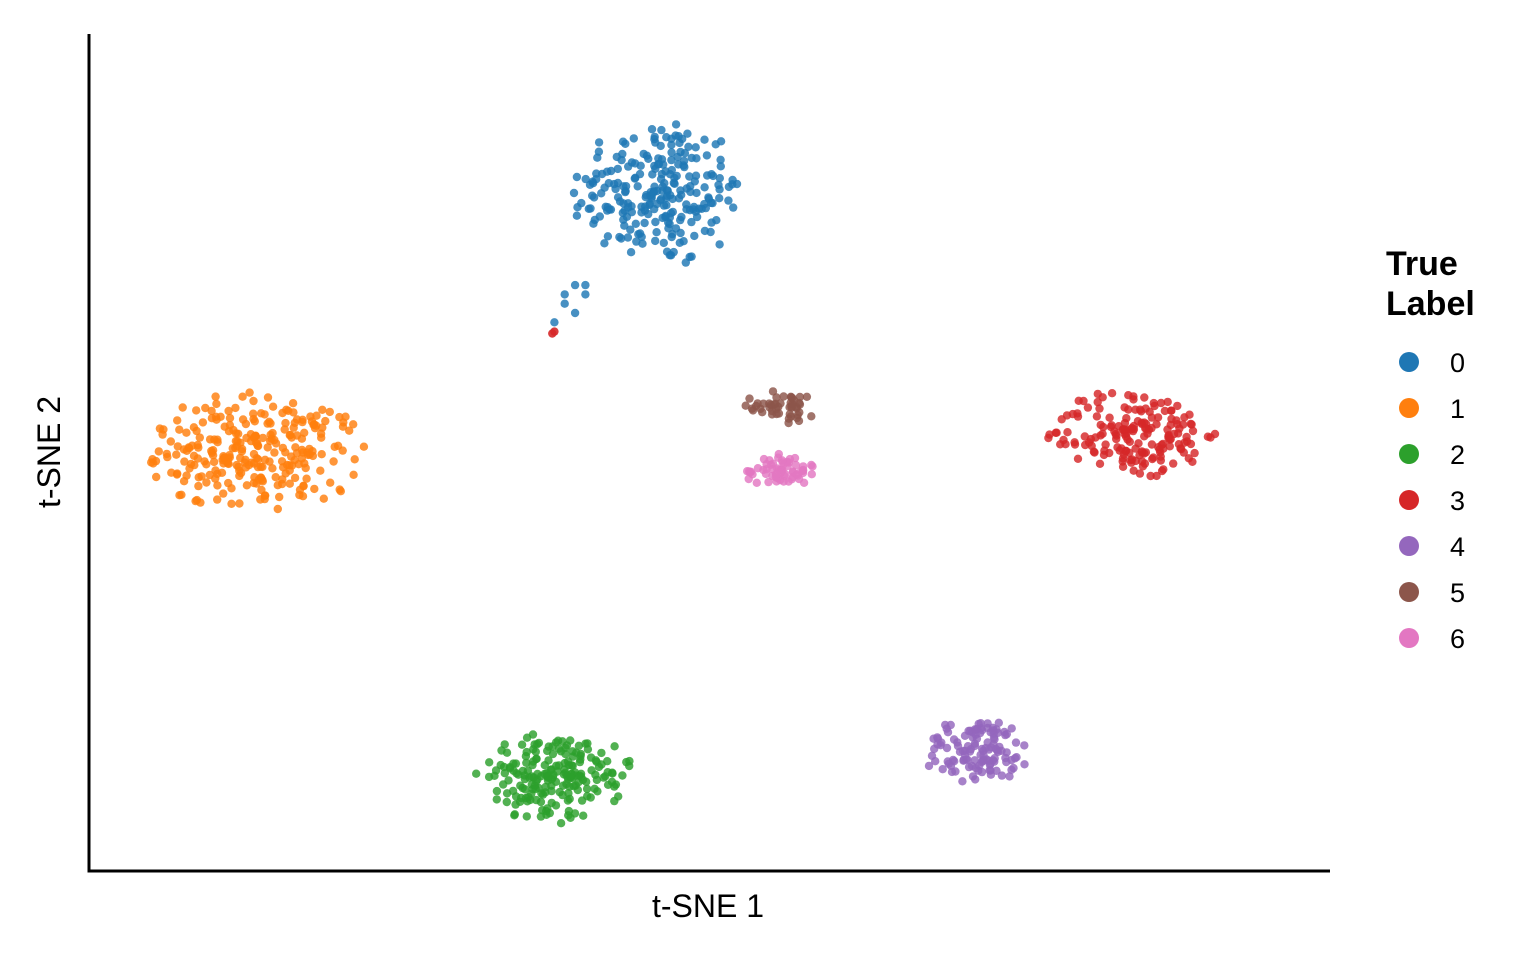  What do you see at coordinates (708, 906) in the screenshot?
I see `x-axis-title: t-SNE 1` at bounding box center [708, 906].